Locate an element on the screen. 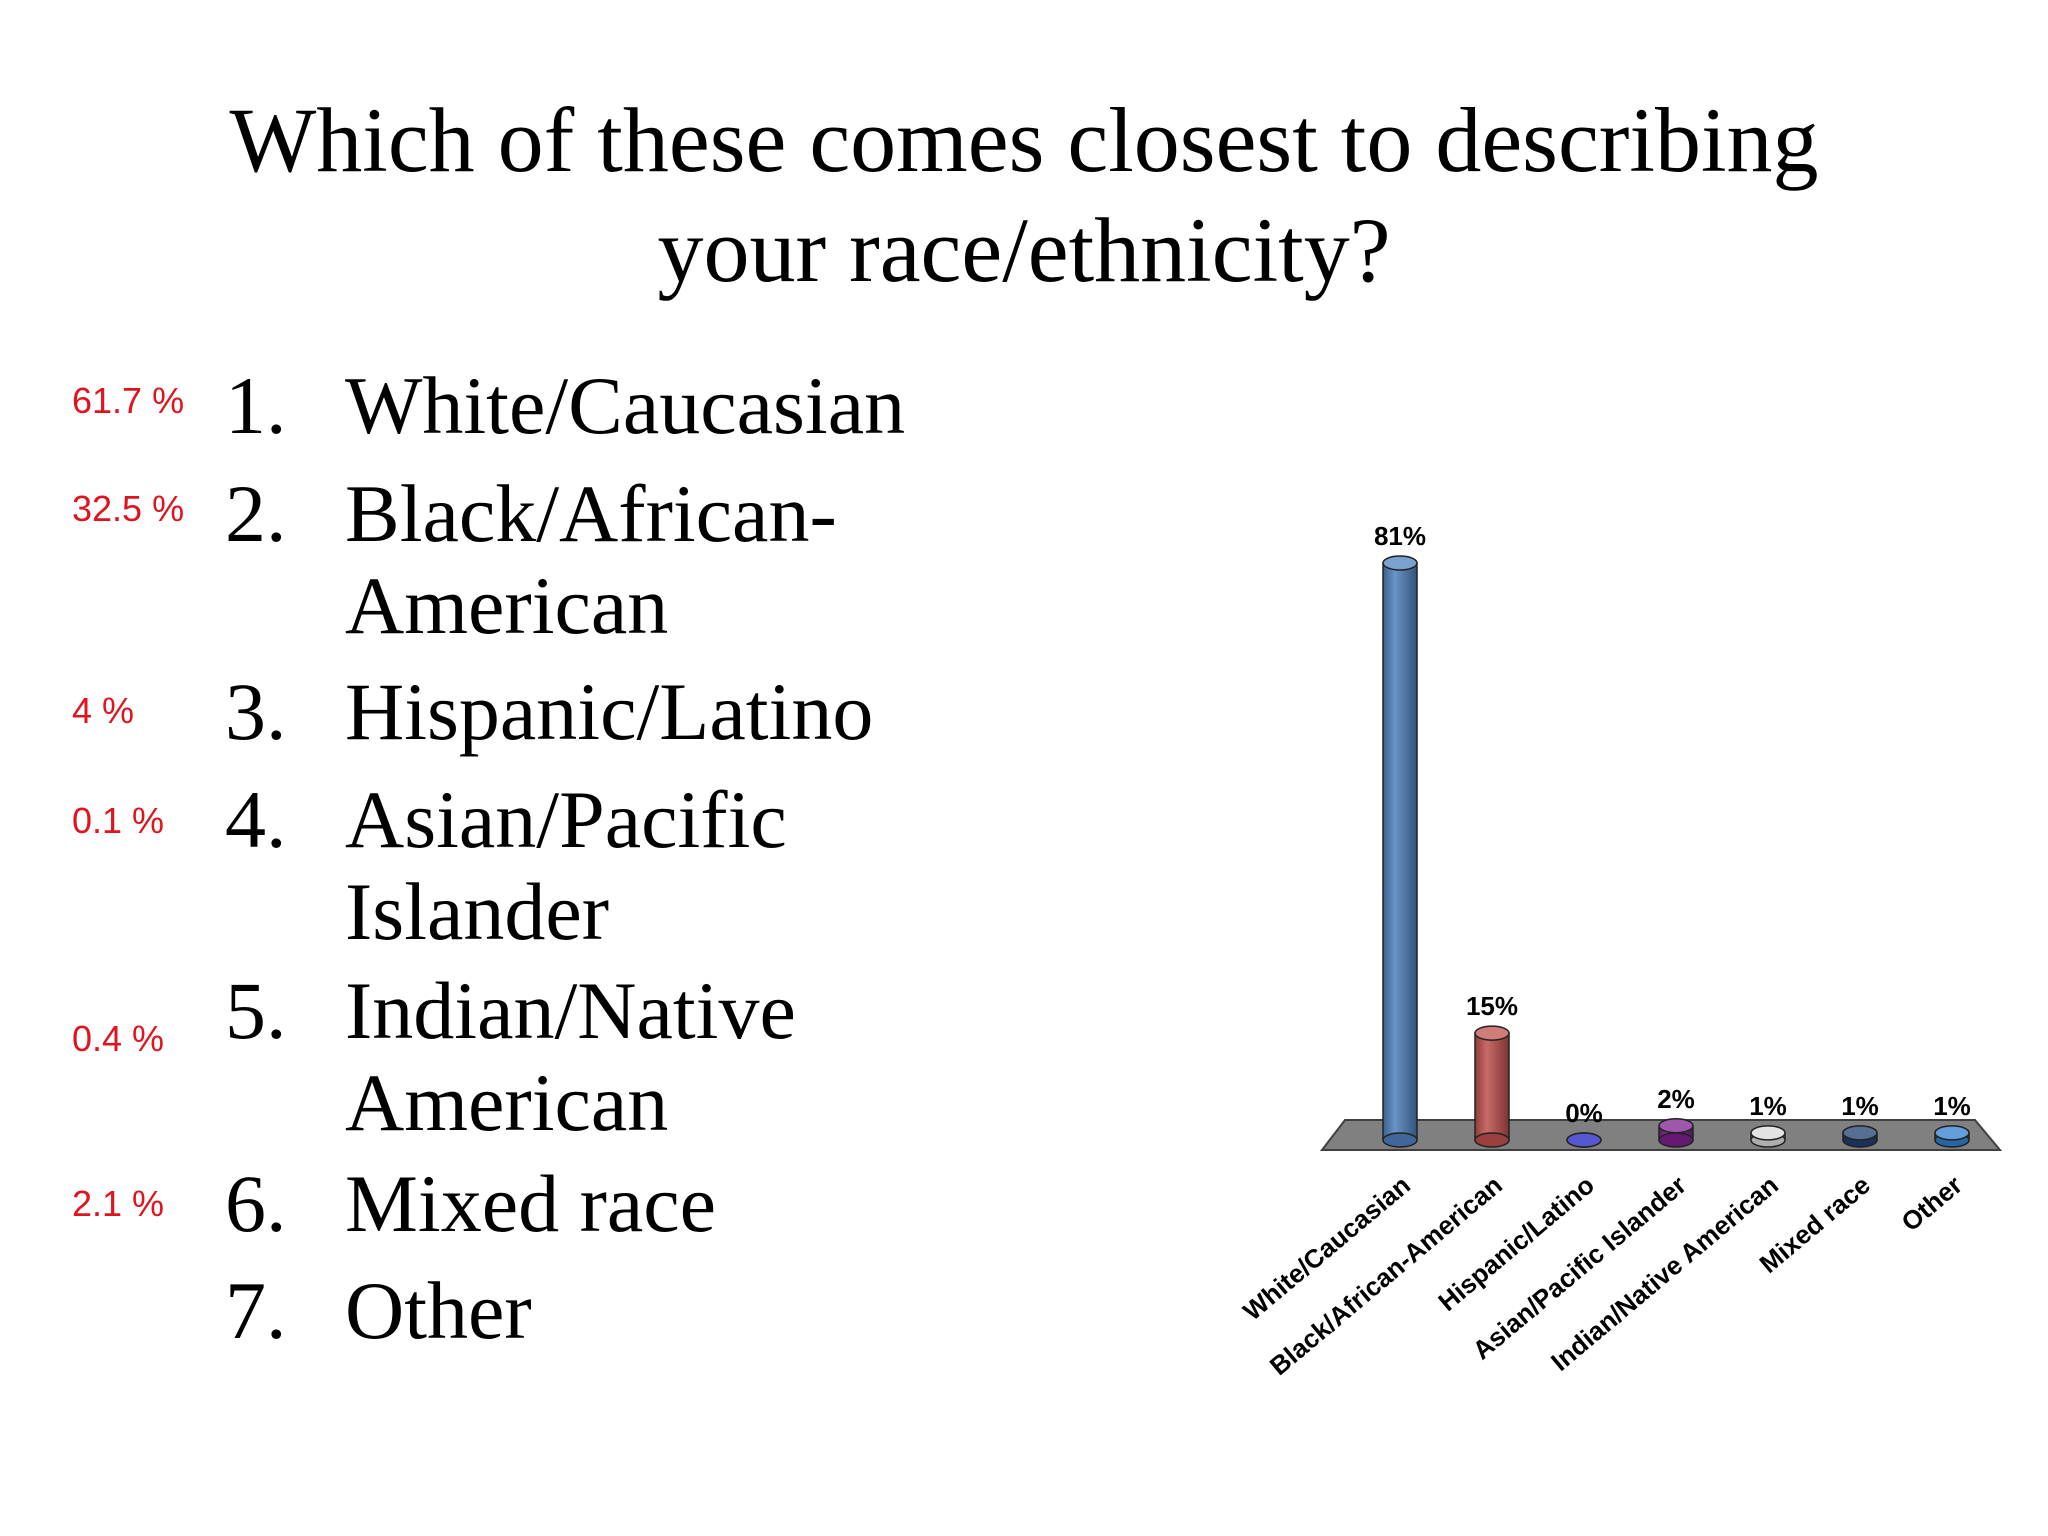 The image size is (2048, 1536). option-3-percent: 4 % is located at coordinates (103, 710).